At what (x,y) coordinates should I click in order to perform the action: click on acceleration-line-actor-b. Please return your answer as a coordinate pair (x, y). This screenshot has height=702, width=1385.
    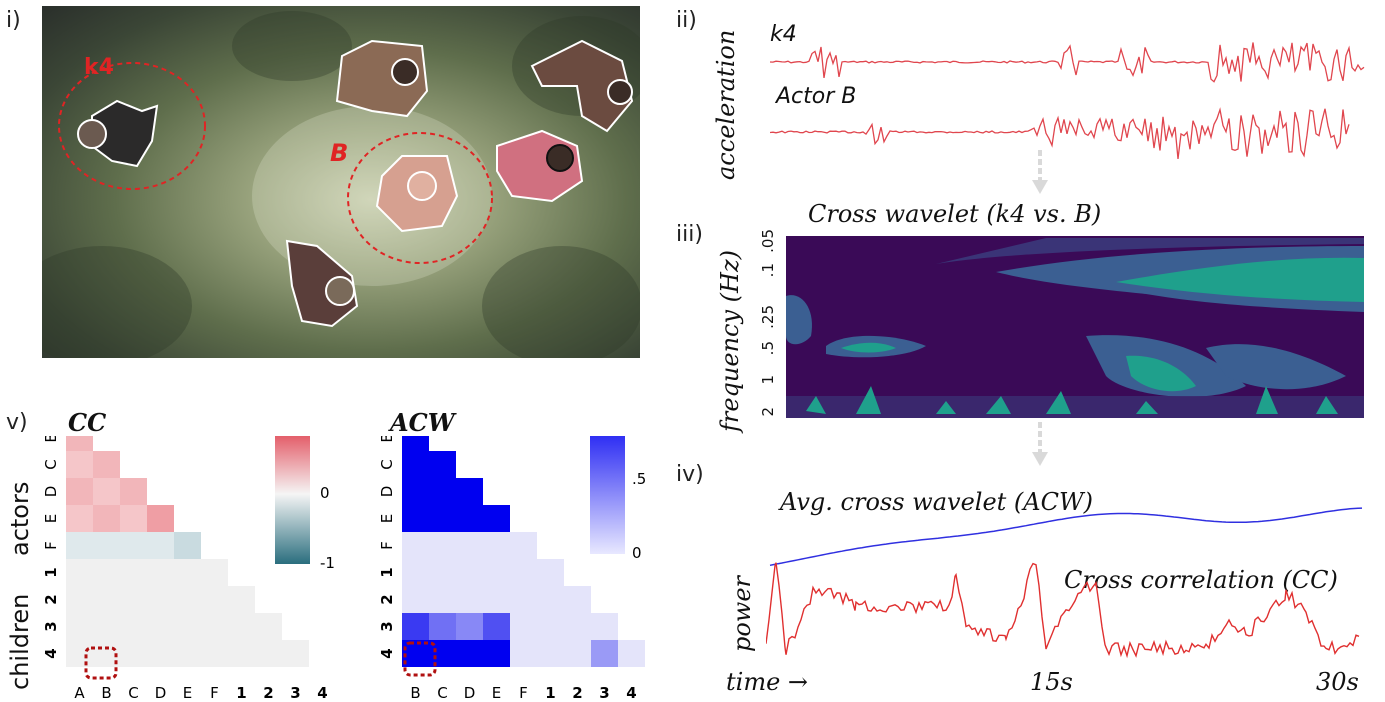
    Looking at the image, I should click on (1060, 133).